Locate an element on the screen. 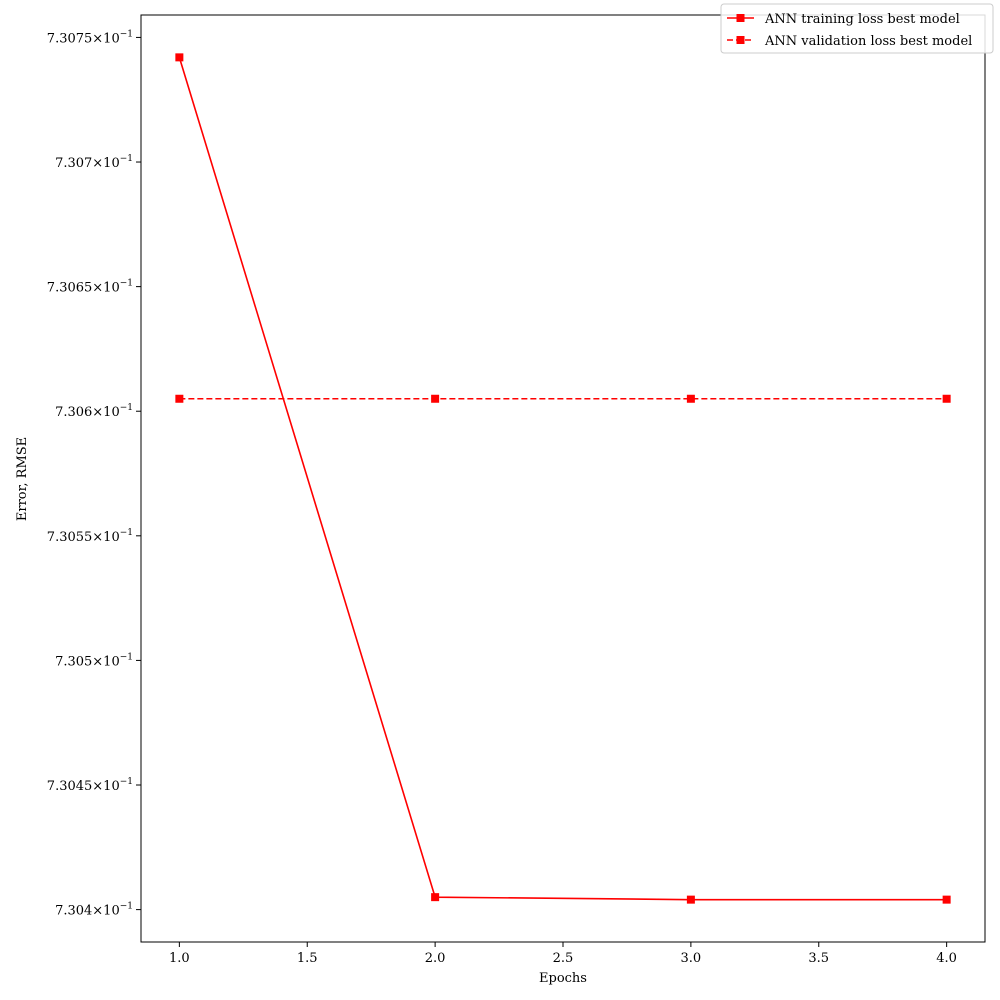  x-tick-label-0: 1.0 is located at coordinates (179, 958).